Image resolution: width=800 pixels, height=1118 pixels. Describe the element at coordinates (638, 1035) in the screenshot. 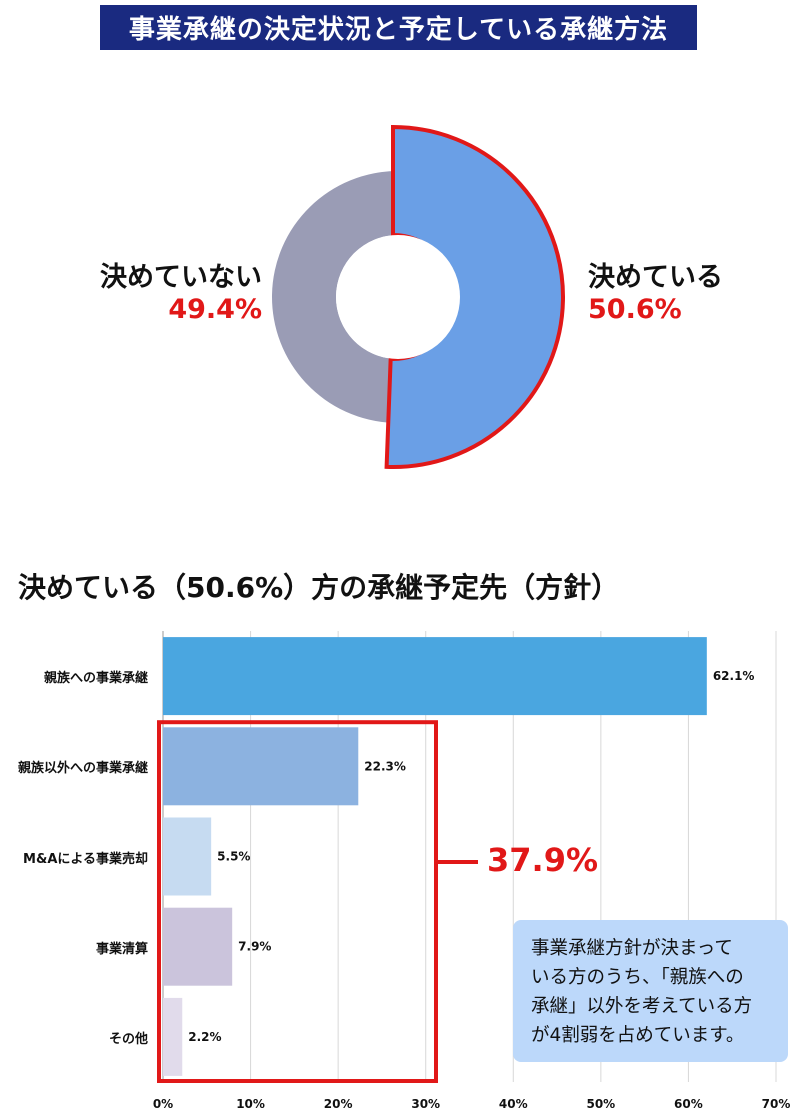

I see `callout-line: が4割弱を占めています。` at that location.